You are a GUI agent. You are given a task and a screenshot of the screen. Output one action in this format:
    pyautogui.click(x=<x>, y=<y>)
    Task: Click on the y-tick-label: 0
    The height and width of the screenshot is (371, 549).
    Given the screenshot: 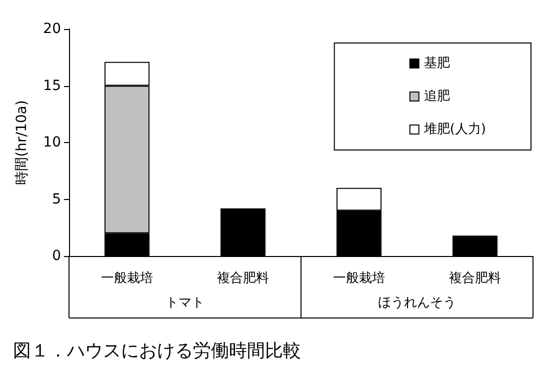 What is the action you would take?
    pyautogui.click(x=56, y=256)
    